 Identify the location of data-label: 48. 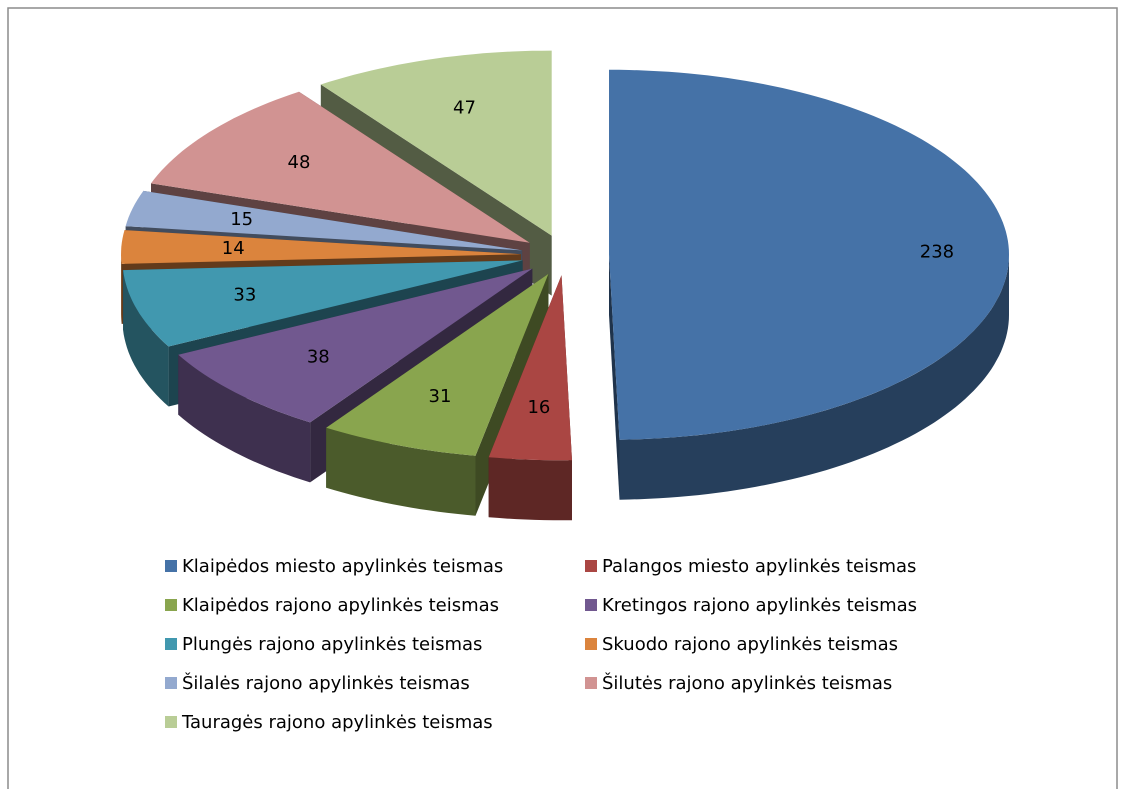
(299, 162).